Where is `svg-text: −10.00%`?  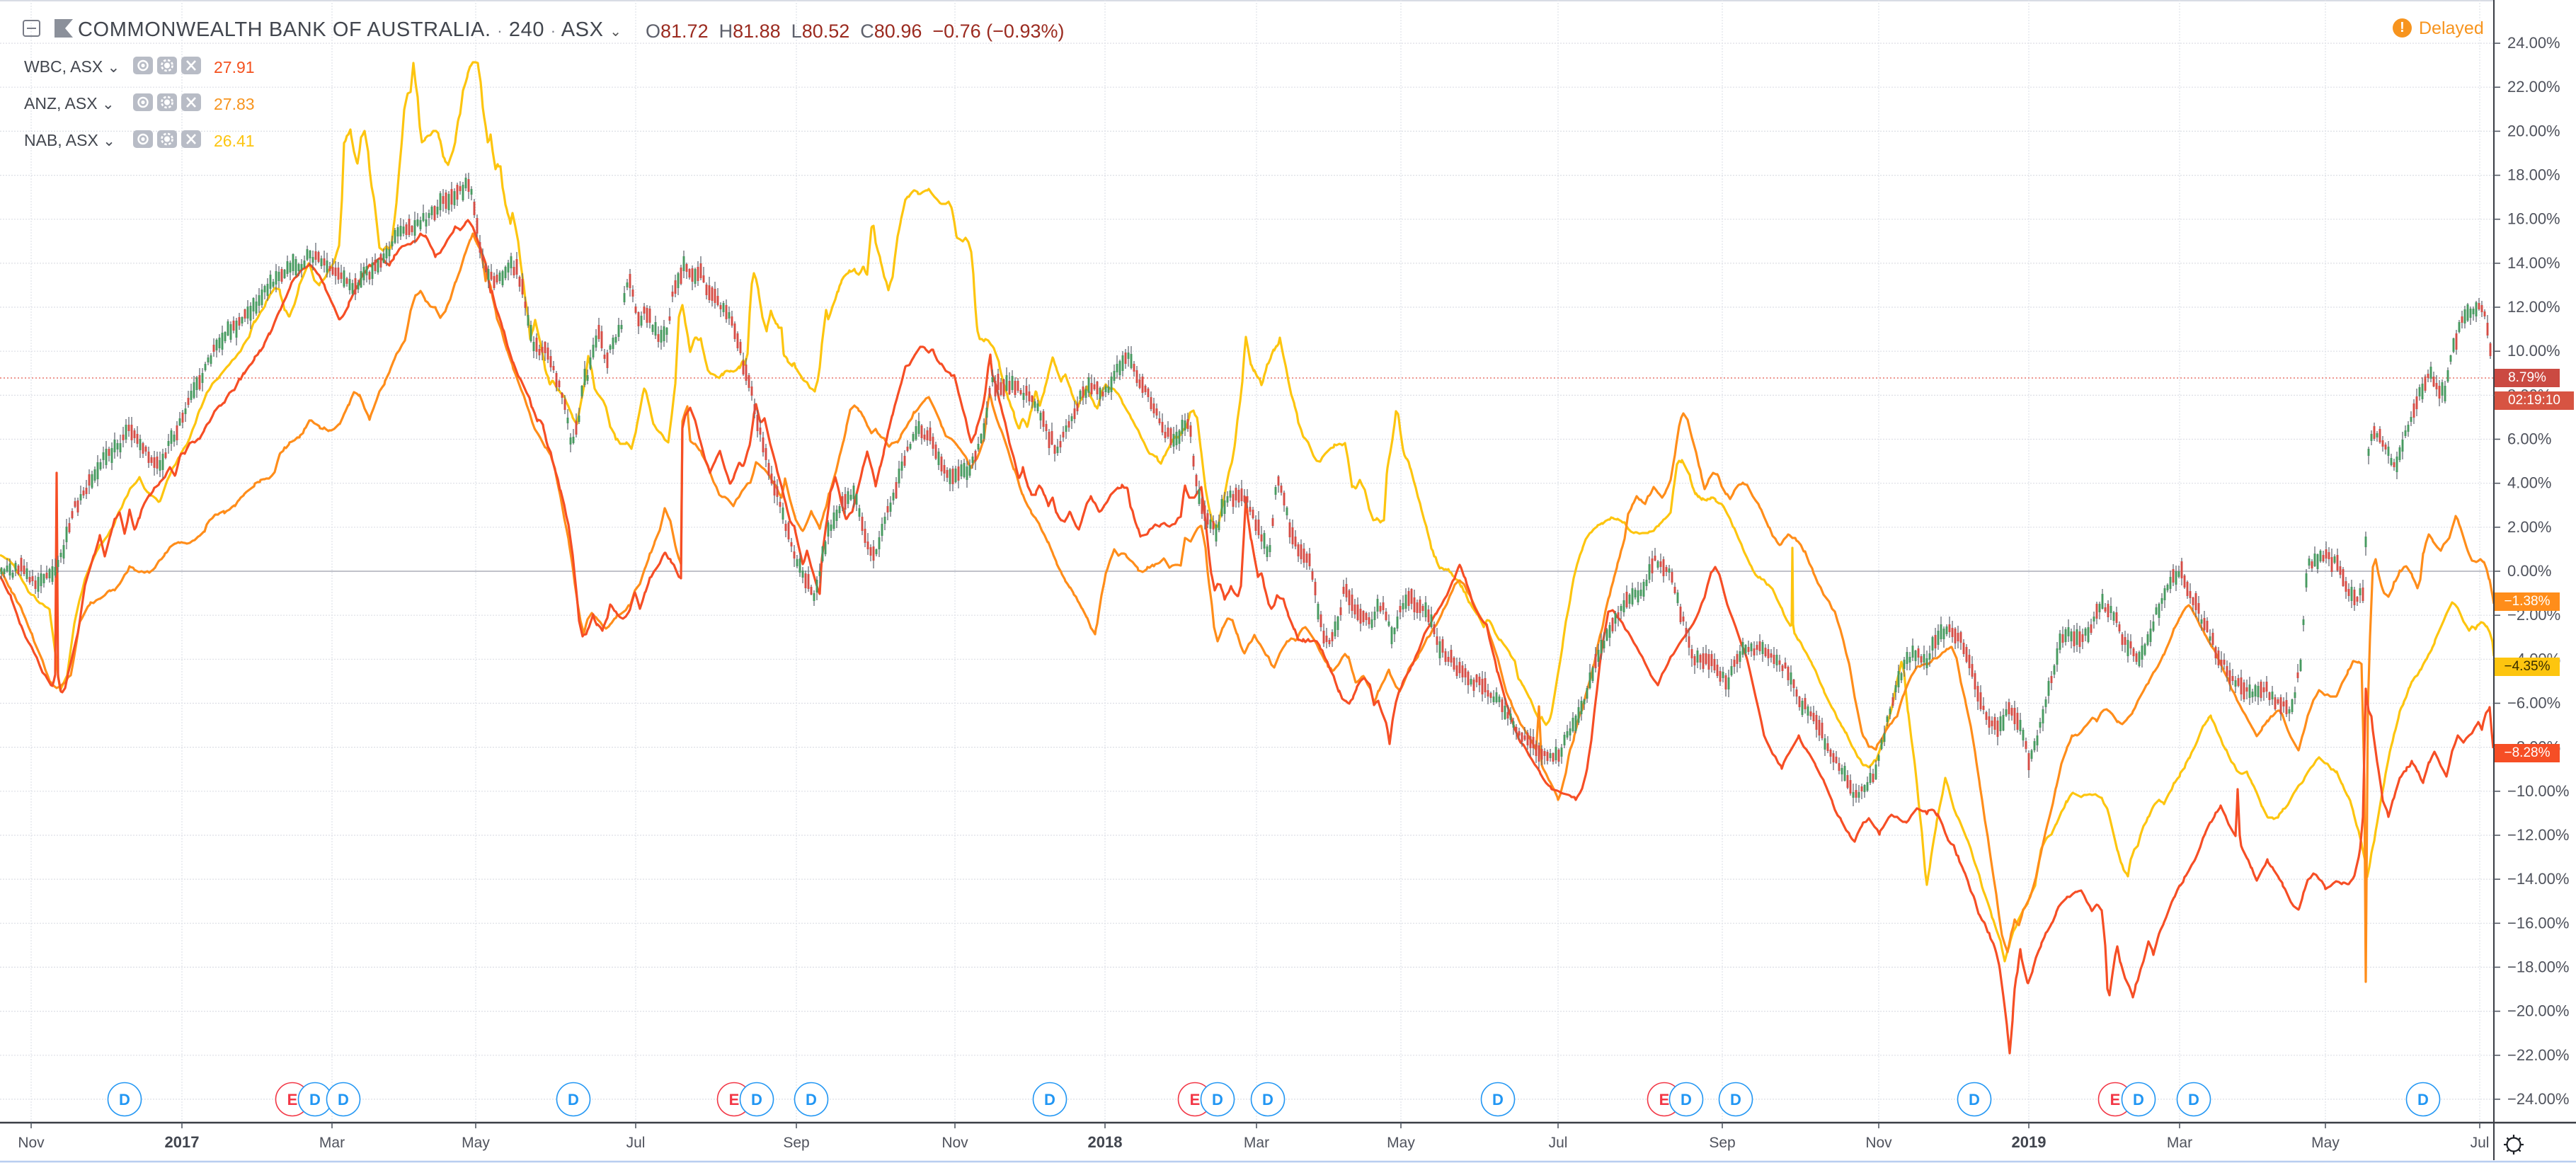 svg-text: −10.00% is located at coordinates (2538, 791).